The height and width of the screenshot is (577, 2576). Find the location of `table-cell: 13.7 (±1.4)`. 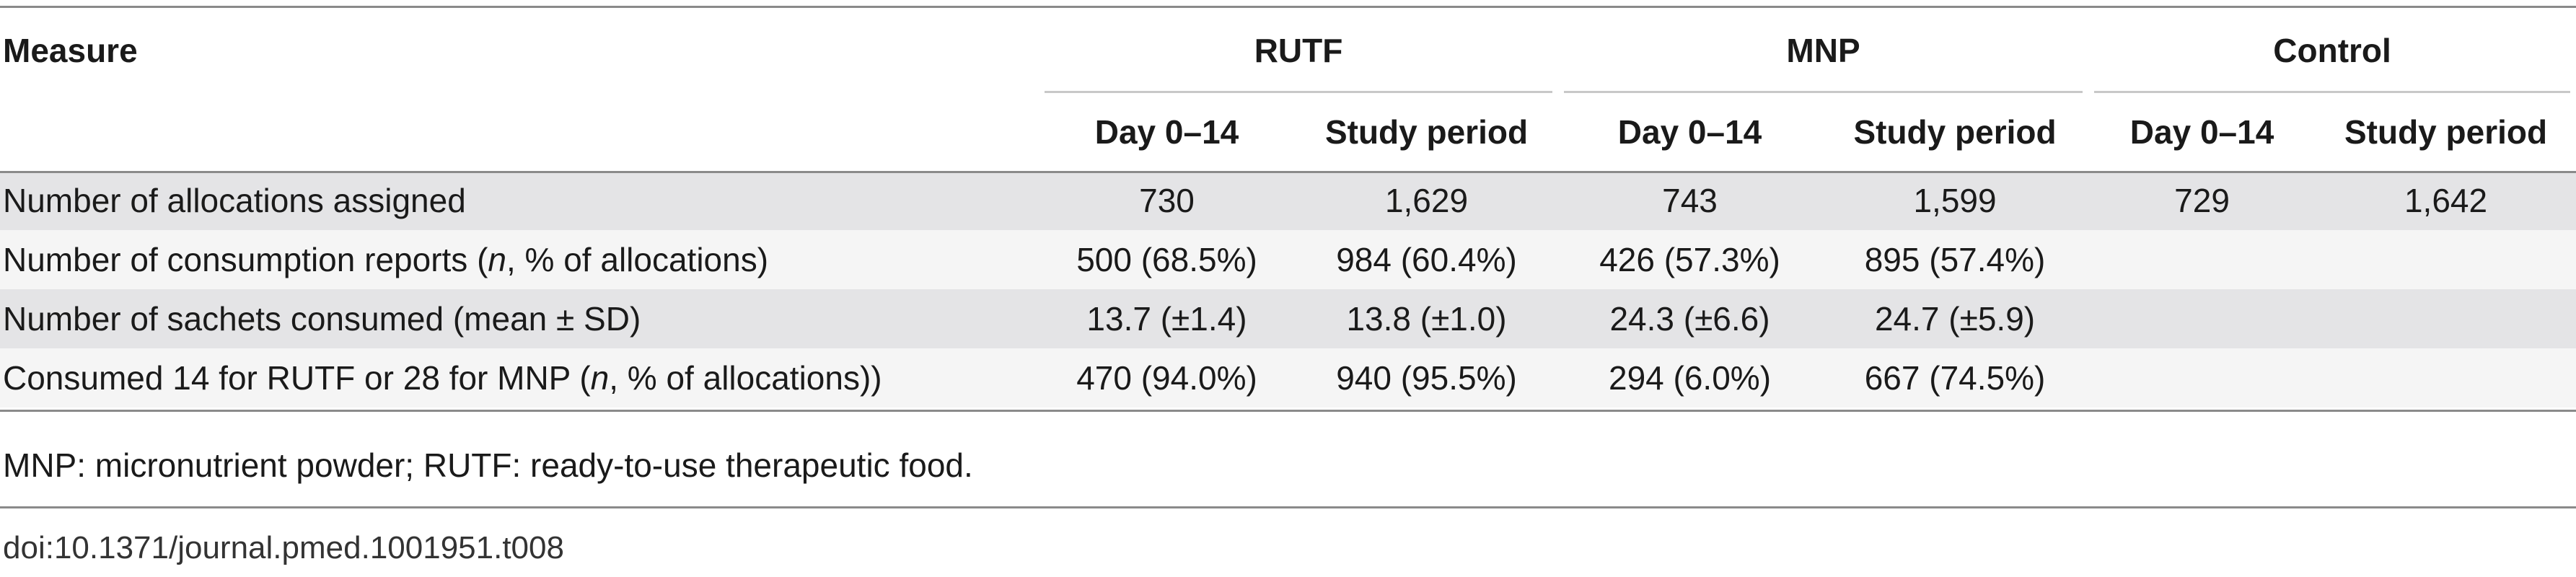

table-cell: 13.7 (±1.4) is located at coordinates (1167, 318).